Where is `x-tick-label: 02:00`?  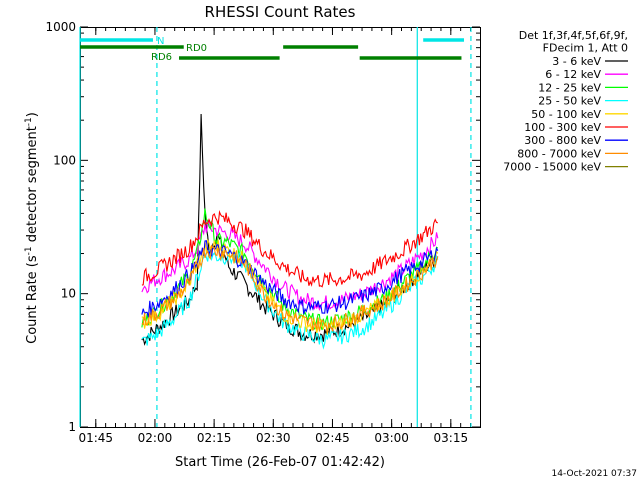
x-tick-label: 02:00 is located at coordinates (155, 438).